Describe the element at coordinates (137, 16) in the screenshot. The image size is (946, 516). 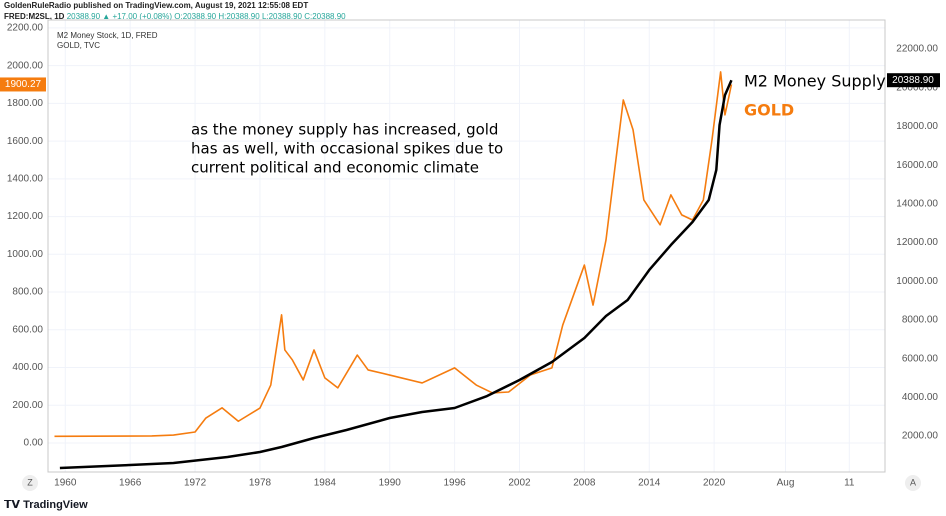
I see `change: ▲ +17.00 (+0.08%)` at that location.